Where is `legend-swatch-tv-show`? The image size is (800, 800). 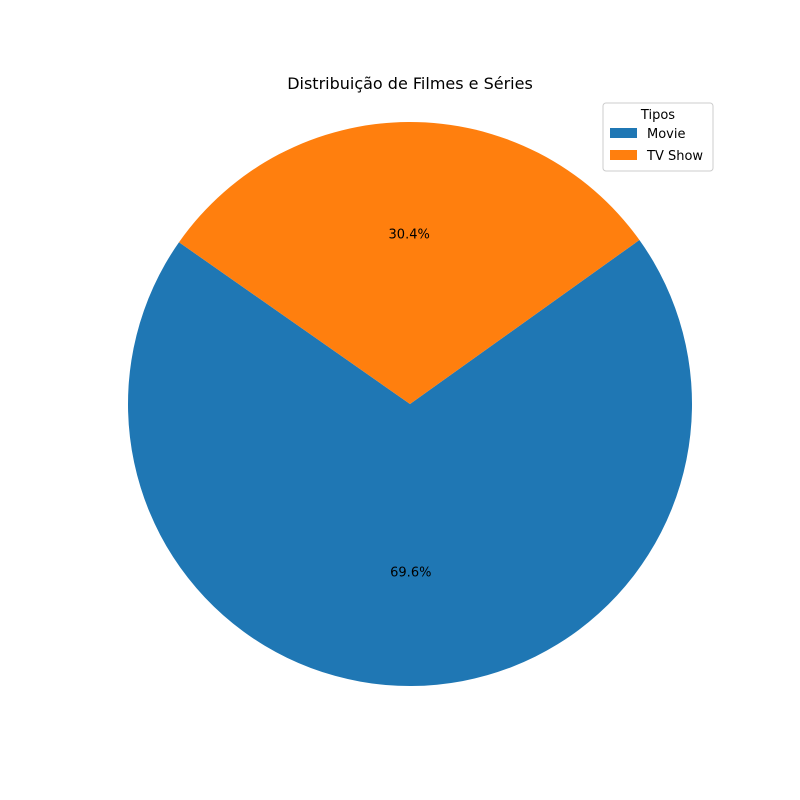
legend-swatch-tv-show is located at coordinates (623, 155).